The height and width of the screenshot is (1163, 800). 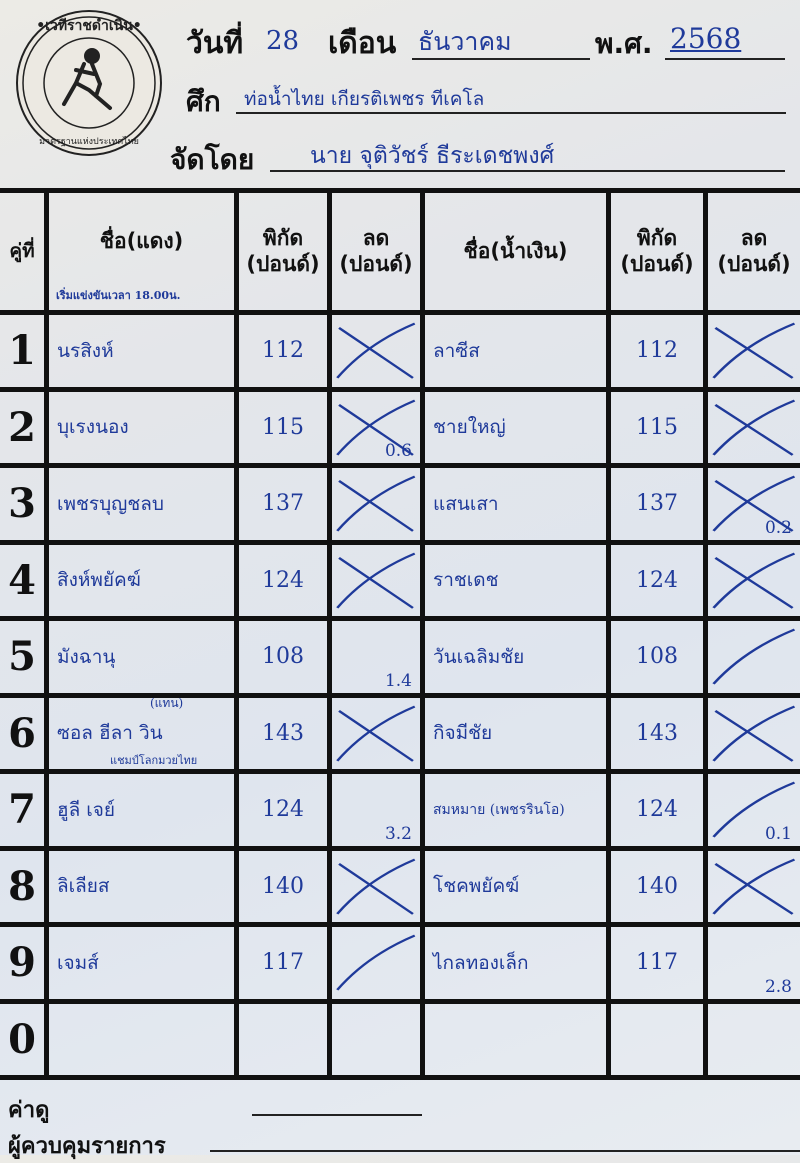 I want to click on pair-number: 6, so click(x=22, y=733).